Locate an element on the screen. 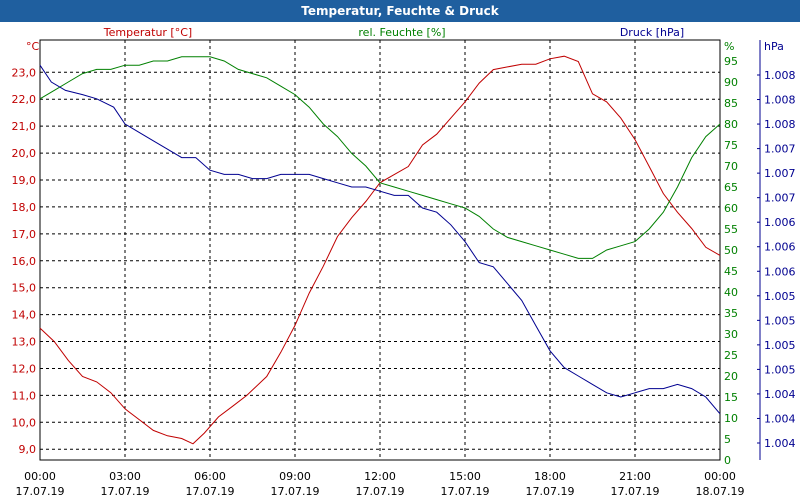 The height and width of the screenshot is (500, 800). y-tick-humidity: 60 is located at coordinates (731, 208).